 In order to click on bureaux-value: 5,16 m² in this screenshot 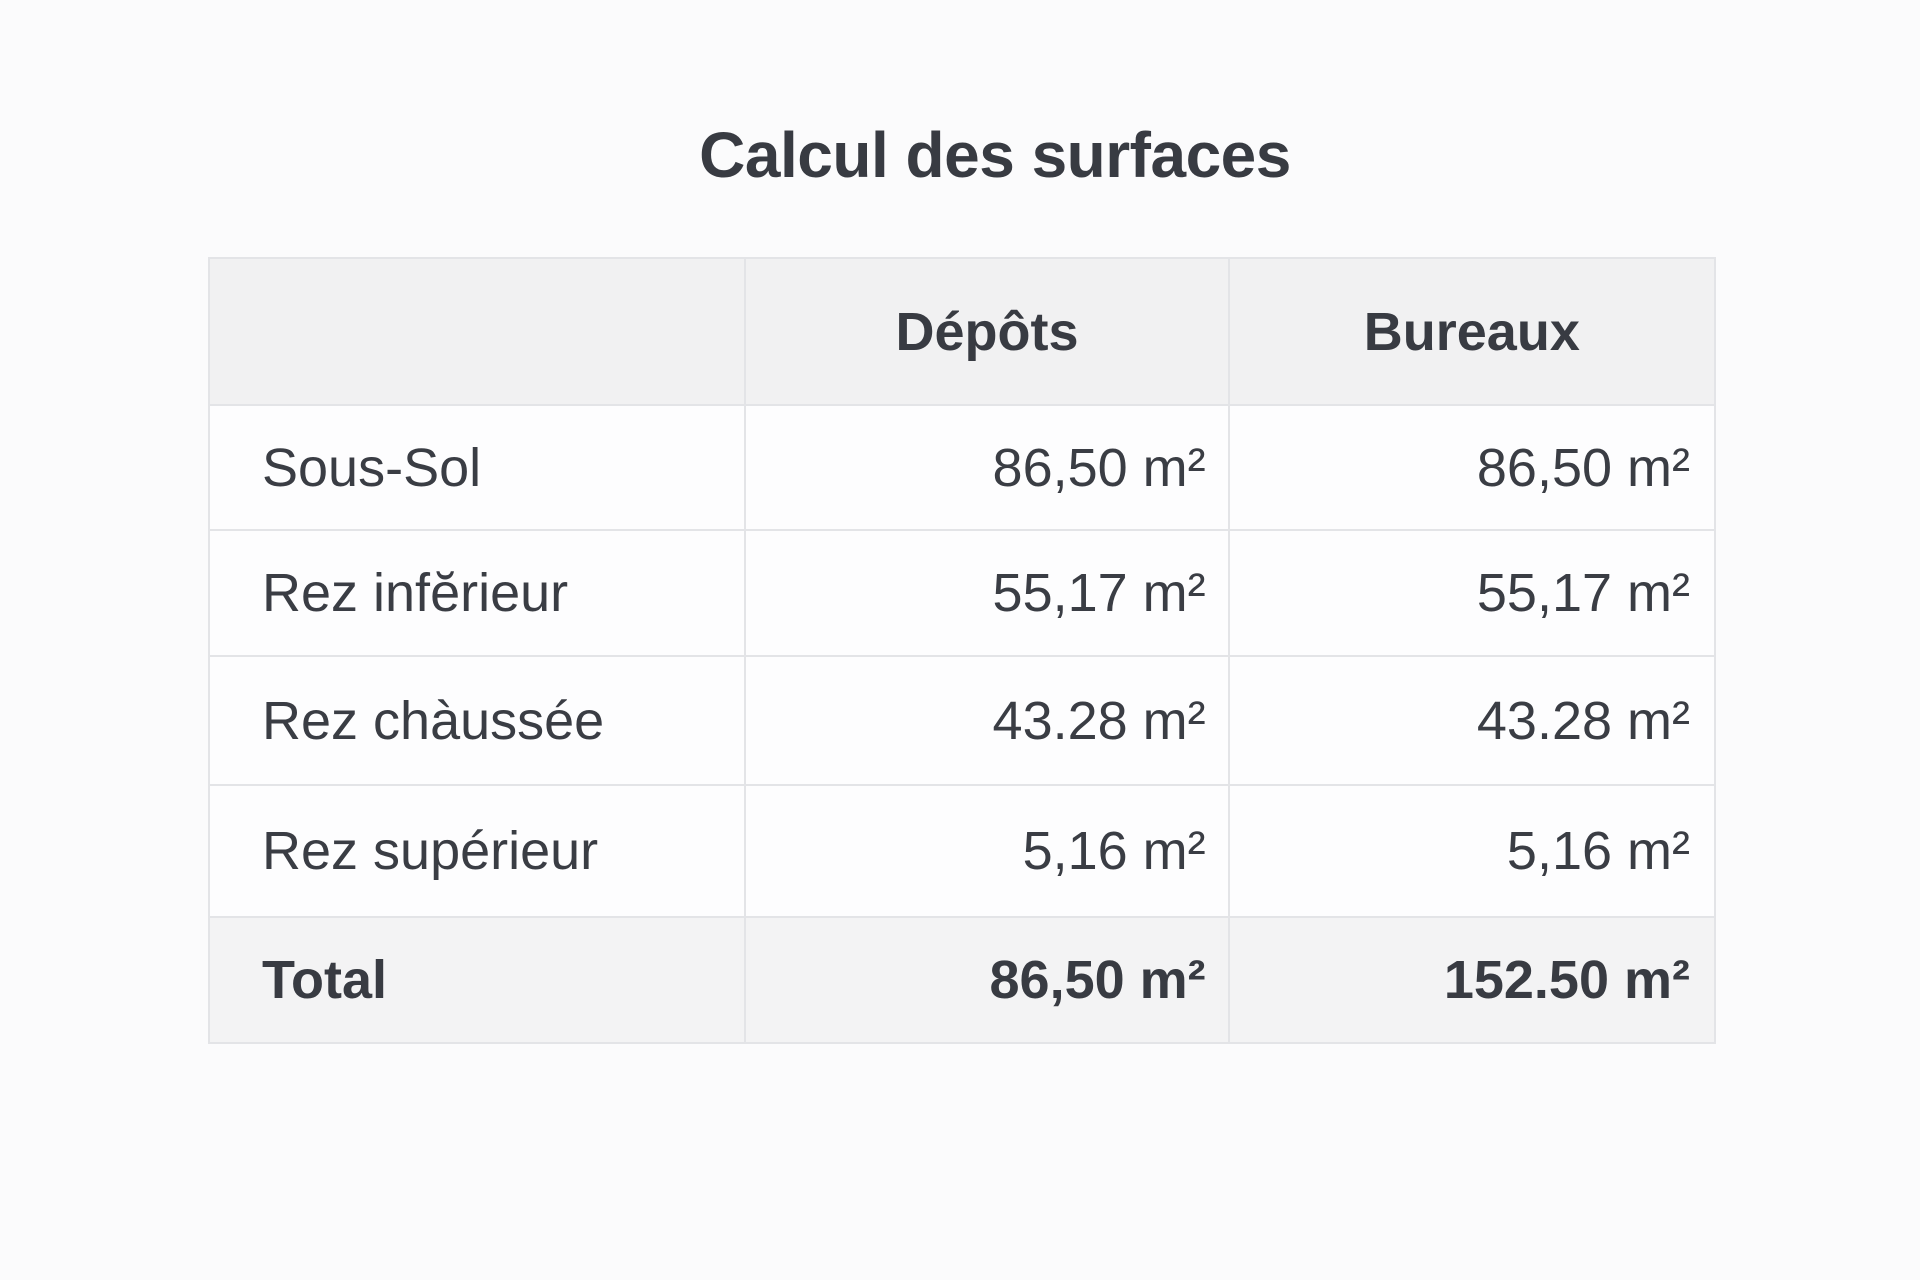, I will do `click(1472, 851)`.